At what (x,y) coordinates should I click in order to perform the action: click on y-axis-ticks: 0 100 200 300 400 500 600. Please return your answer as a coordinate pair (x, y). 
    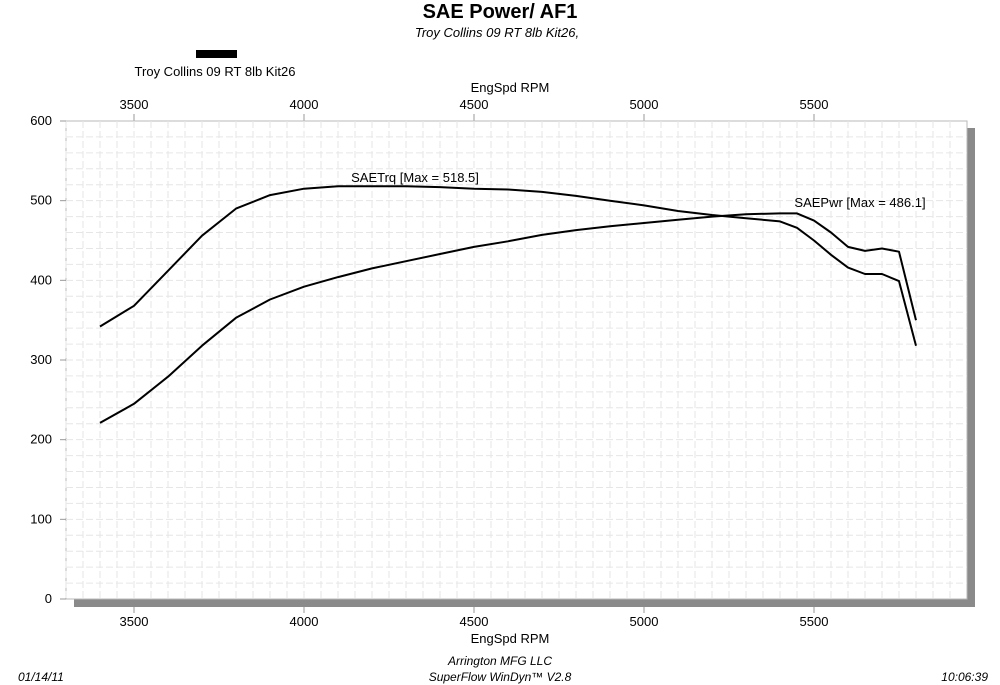
    Looking at the image, I should click on (48, 359).